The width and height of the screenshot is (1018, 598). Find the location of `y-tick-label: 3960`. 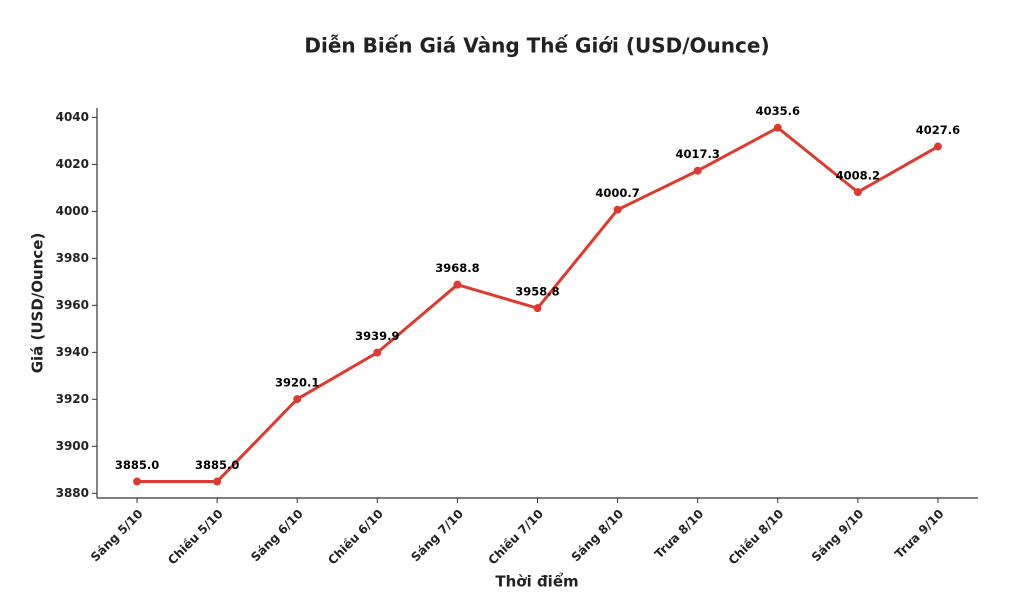

y-tick-label: 3960 is located at coordinates (72, 305).